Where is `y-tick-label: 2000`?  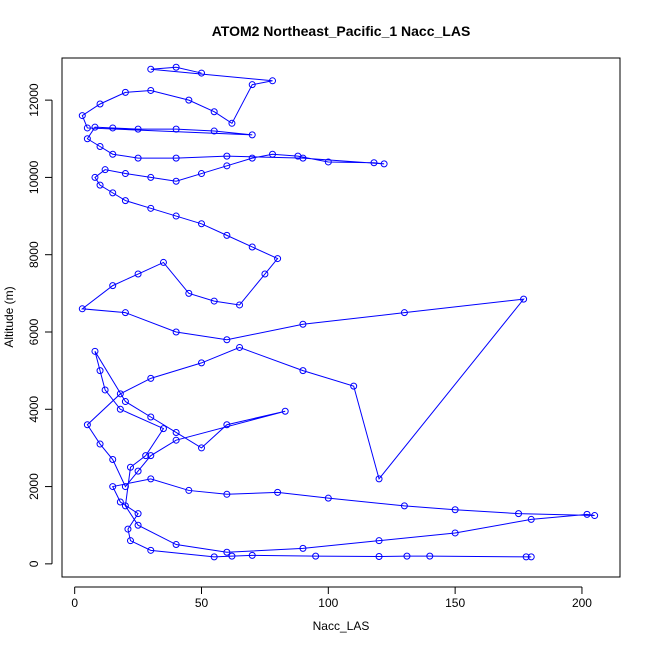
y-tick-label: 2000 is located at coordinates (34, 486).